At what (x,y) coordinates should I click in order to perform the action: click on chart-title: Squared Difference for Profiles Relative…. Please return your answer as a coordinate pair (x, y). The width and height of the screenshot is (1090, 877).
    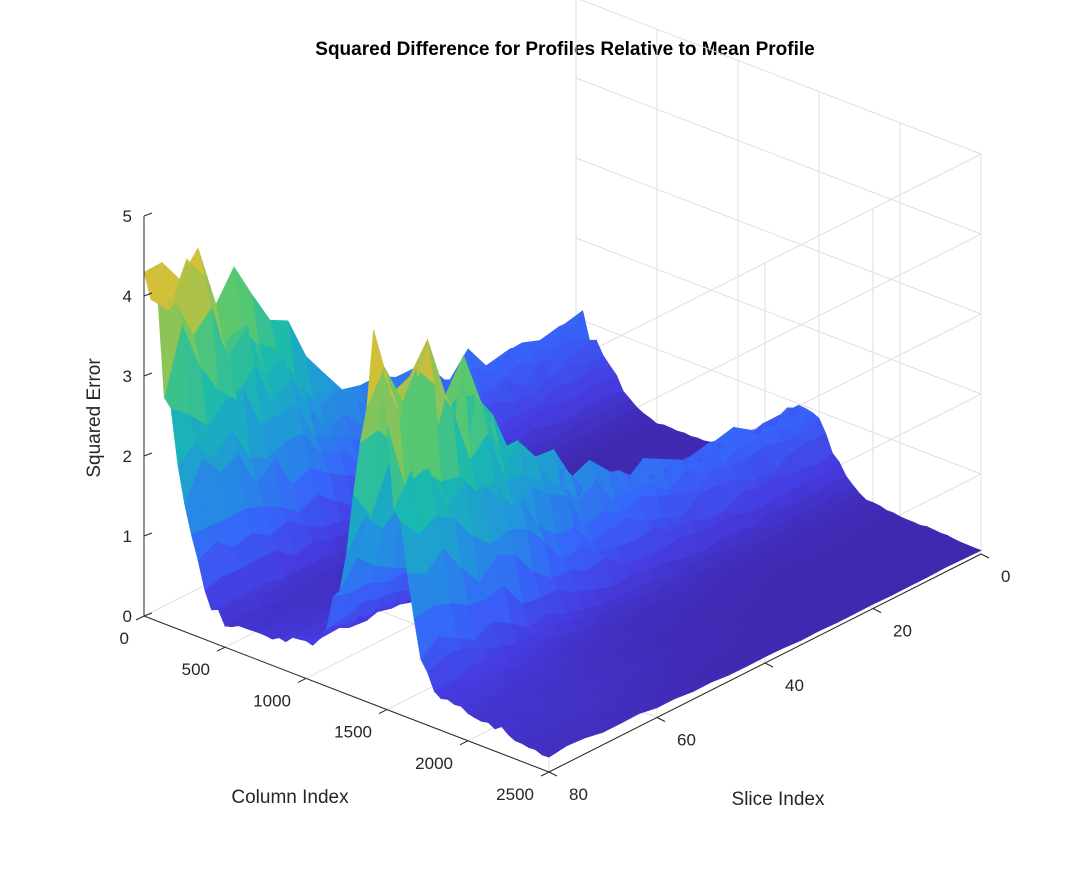
    Looking at the image, I should click on (564, 49).